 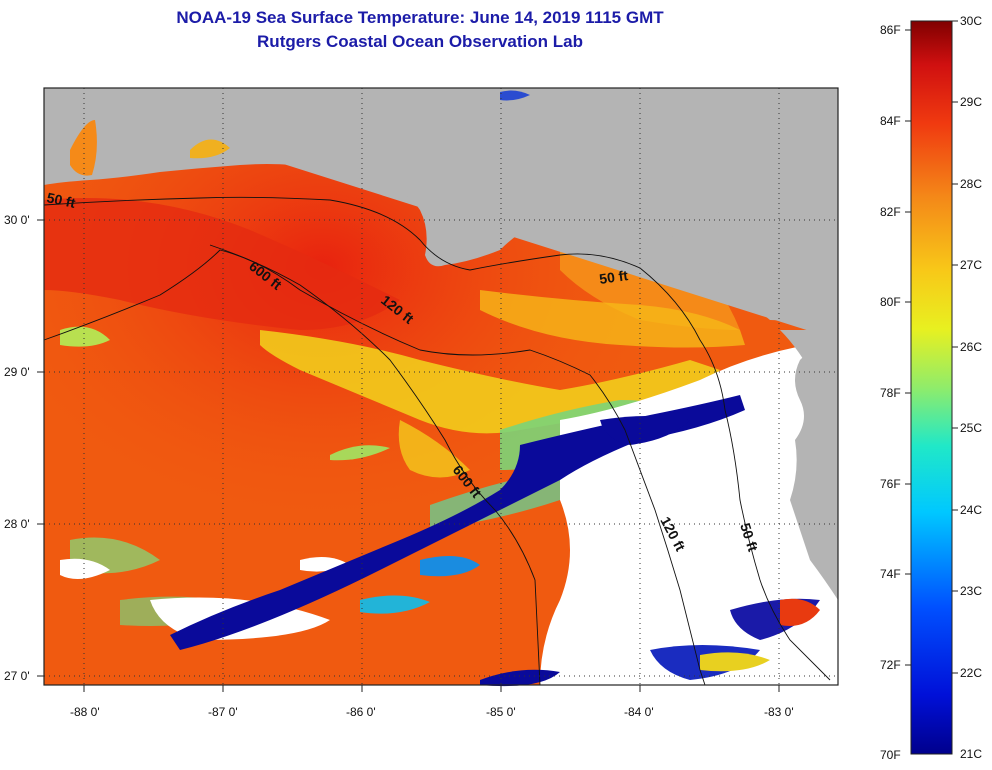 What do you see at coordinates (17, 524) in the screenshot?
I see `lat-label: 28 0'` at bounding box center [17, 524].